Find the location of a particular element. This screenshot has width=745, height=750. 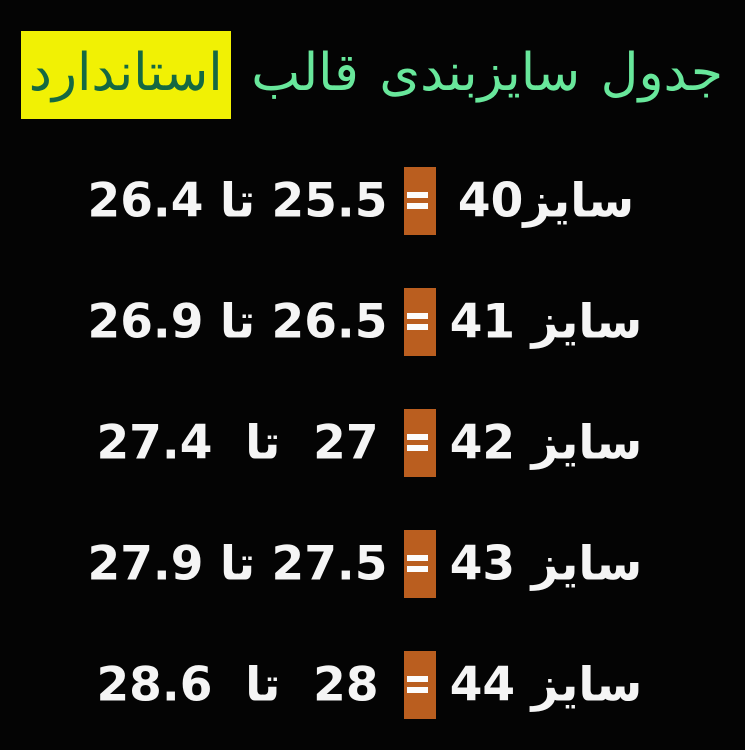

page-title: جدول سایزبندی قالب استاندارد is located at coordinates (365, 75).